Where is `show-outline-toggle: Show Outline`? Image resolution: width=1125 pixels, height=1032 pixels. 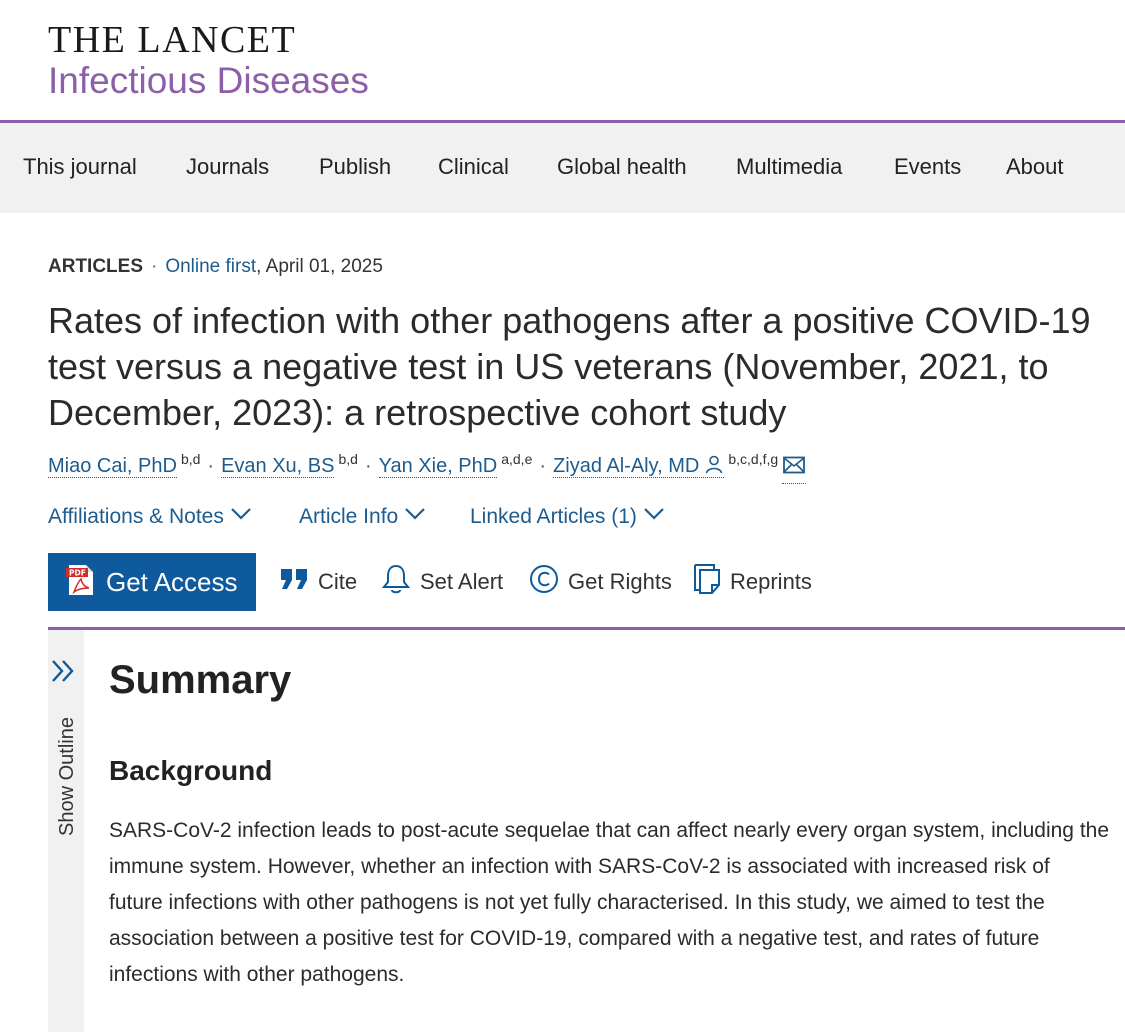
show-outline-toggle: Show Outline is located at coordinates (66, 769).